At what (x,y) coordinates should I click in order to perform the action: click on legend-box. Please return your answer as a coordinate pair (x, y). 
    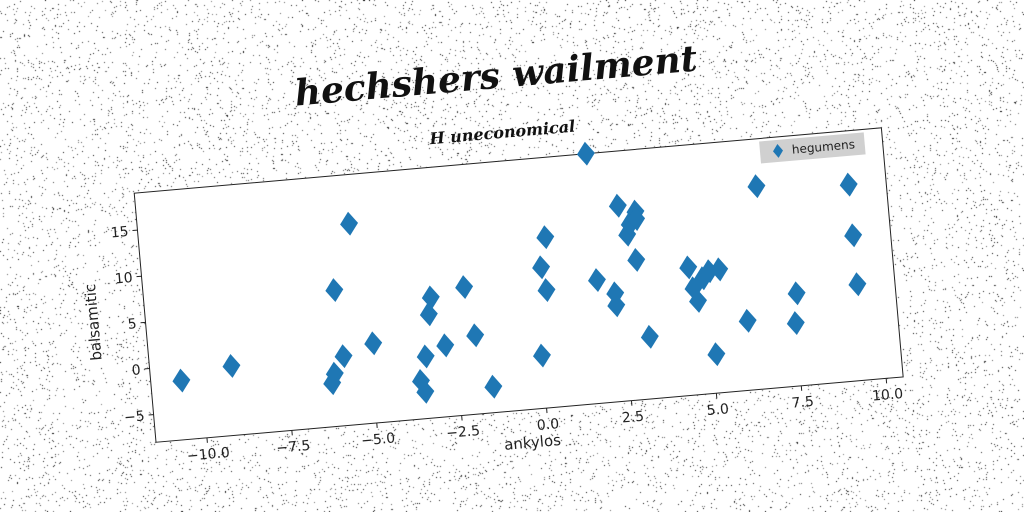
    Looking at the image, I should click on (812, 148).